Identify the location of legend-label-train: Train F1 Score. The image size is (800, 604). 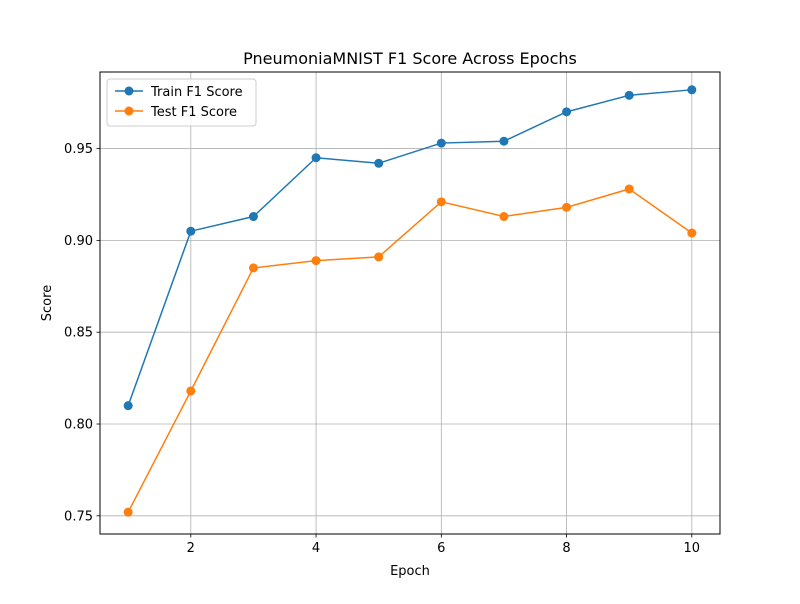
(196, 92).